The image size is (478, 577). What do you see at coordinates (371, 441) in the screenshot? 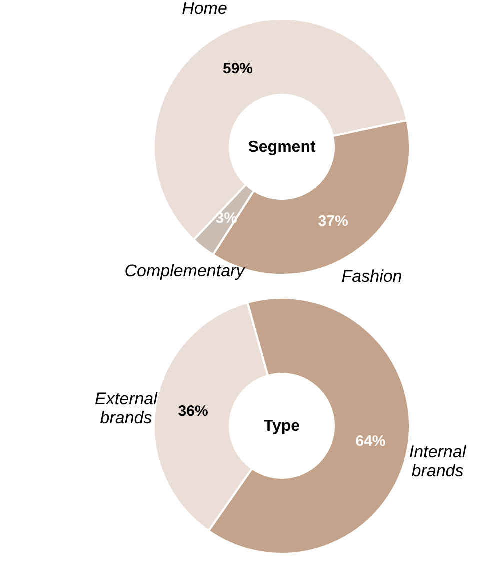
I see `data-label: 64%` at bounding box center [371, 441].